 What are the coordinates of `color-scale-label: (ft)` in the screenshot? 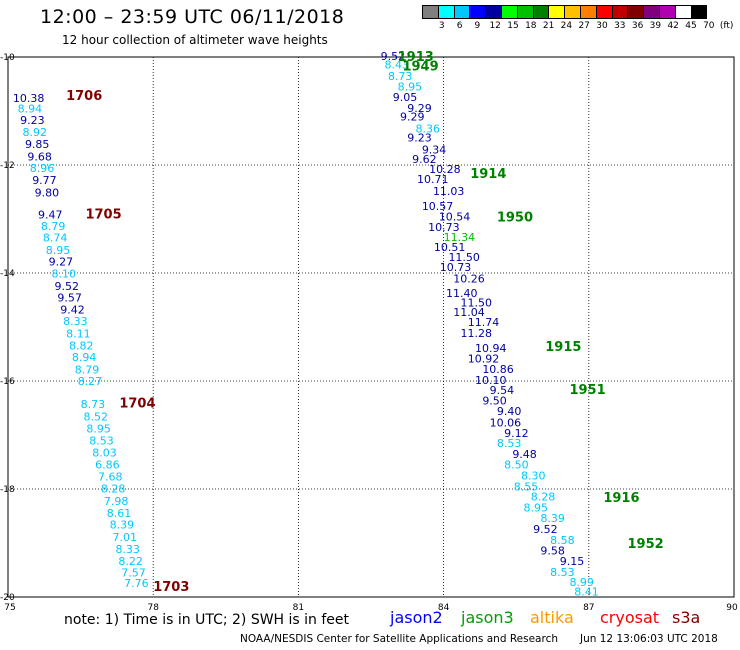 It's located at (726, 26).